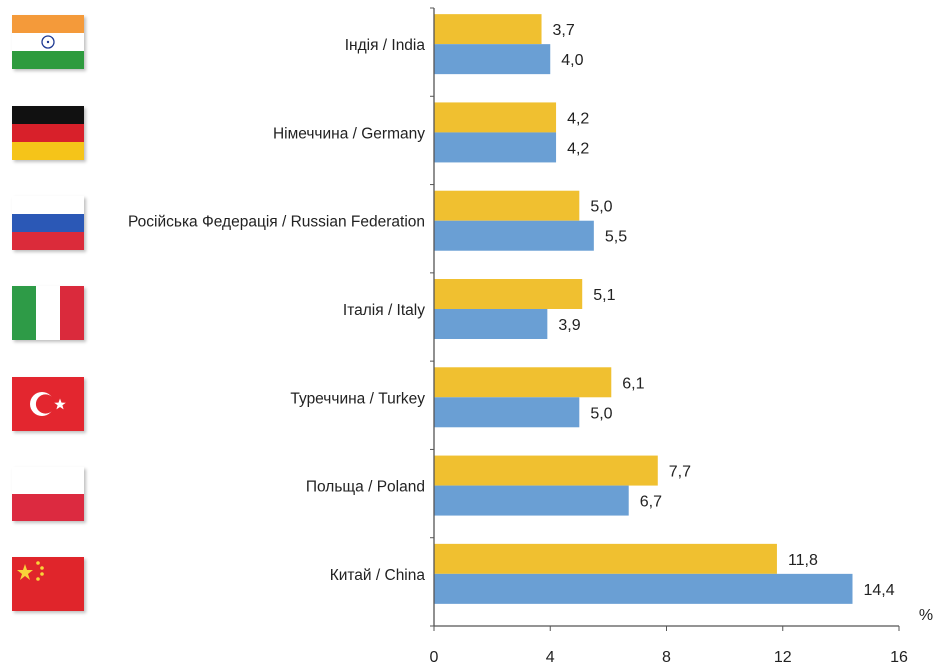  I want to click on russia-flag-icon, so click(48, 223).